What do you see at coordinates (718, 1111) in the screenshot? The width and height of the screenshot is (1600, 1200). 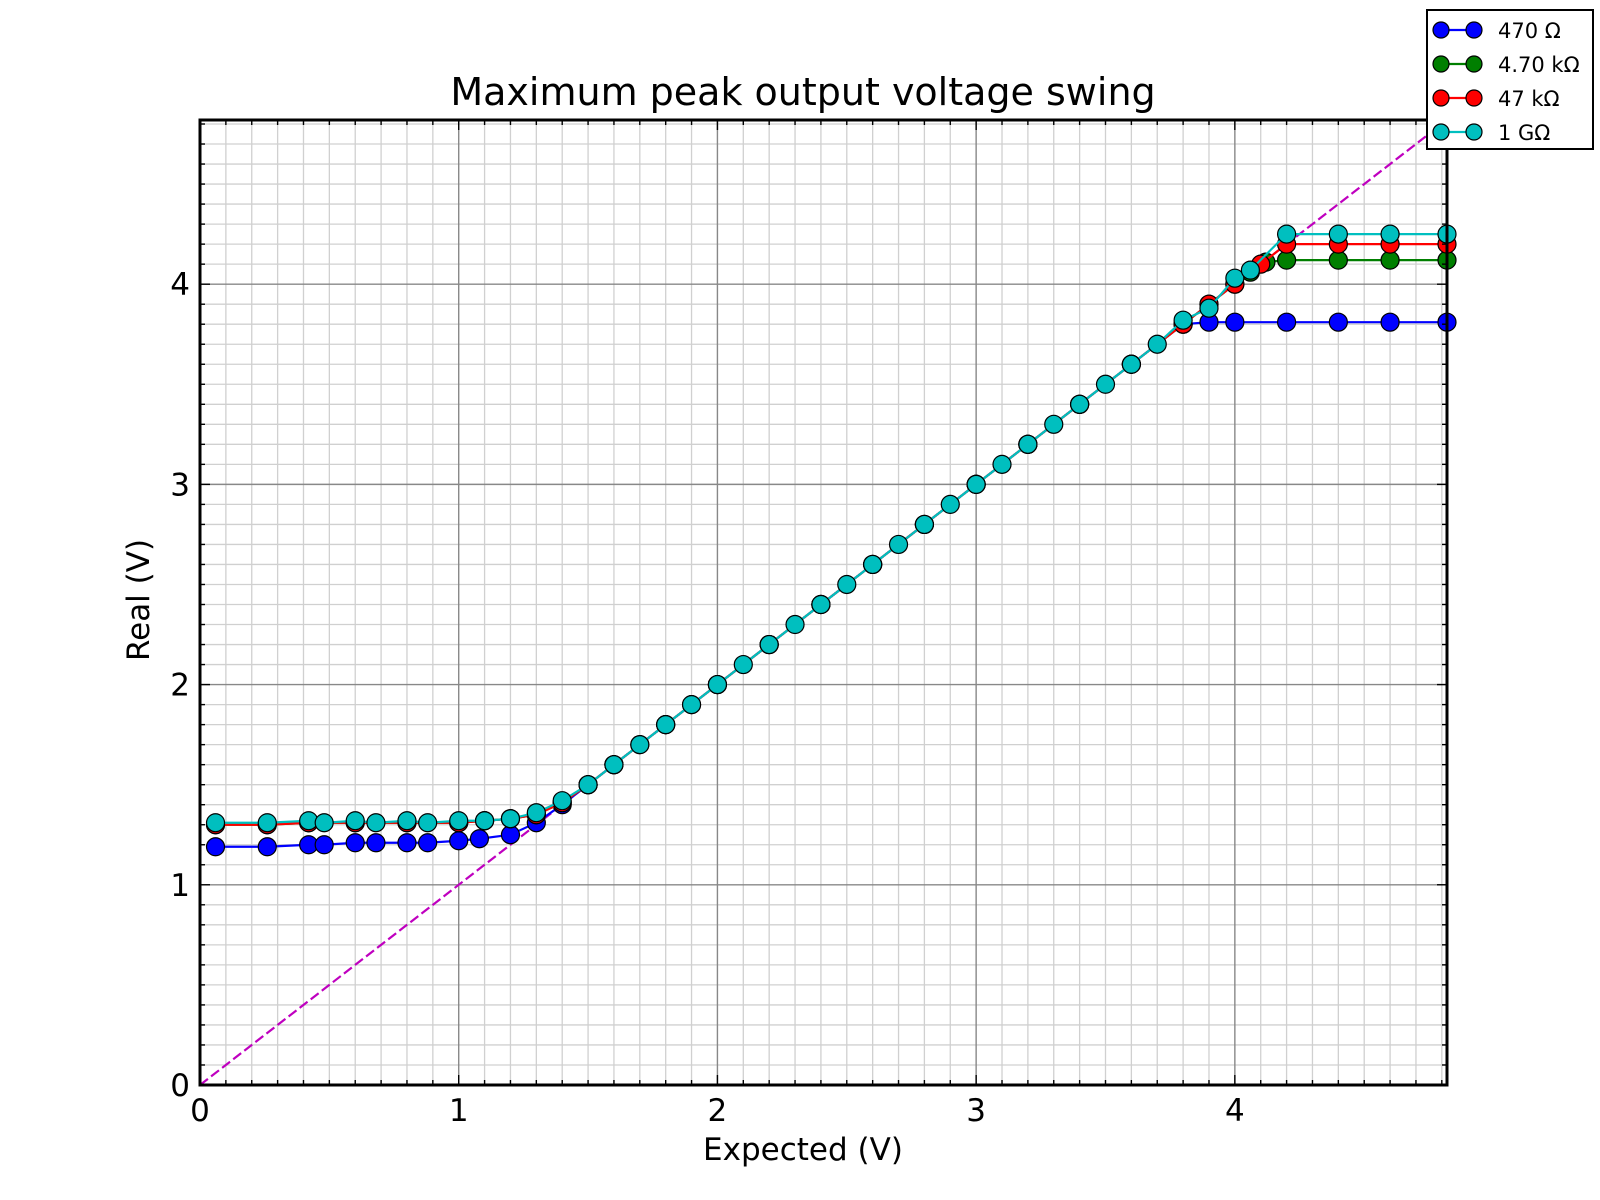 I see `x-tick-label: 2` at bounding box center [718, 1111].